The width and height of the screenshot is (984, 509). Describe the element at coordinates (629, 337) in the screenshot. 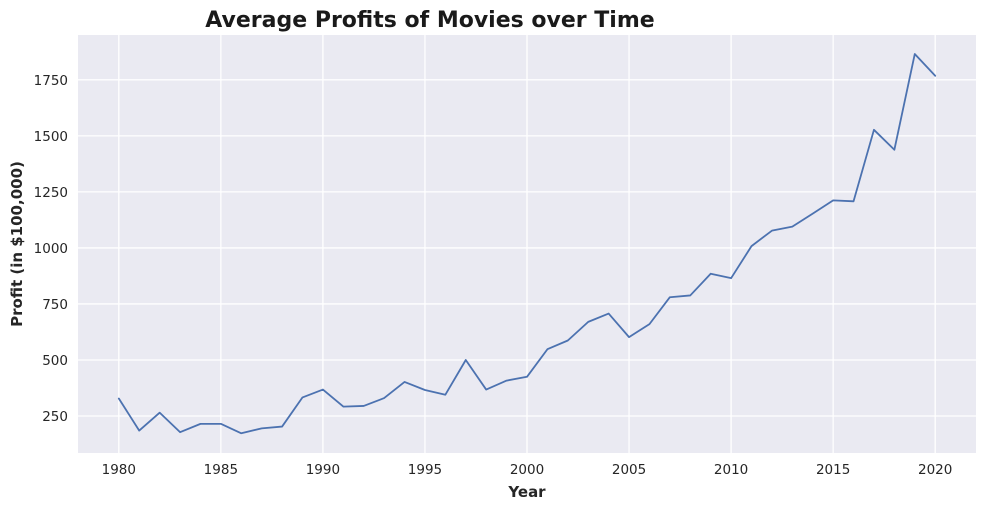

I see `data-point-2005` at that location.